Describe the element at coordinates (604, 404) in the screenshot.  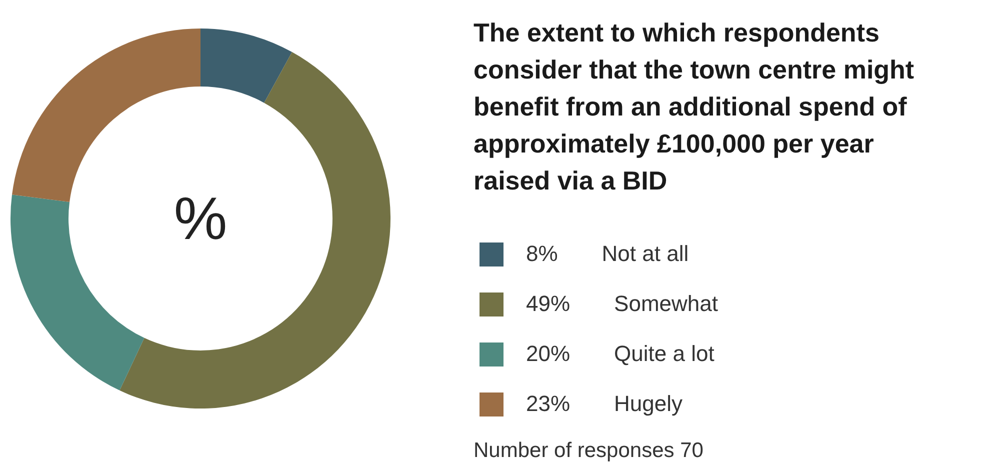
I see `legend-label: 23% Hugely` at that location.